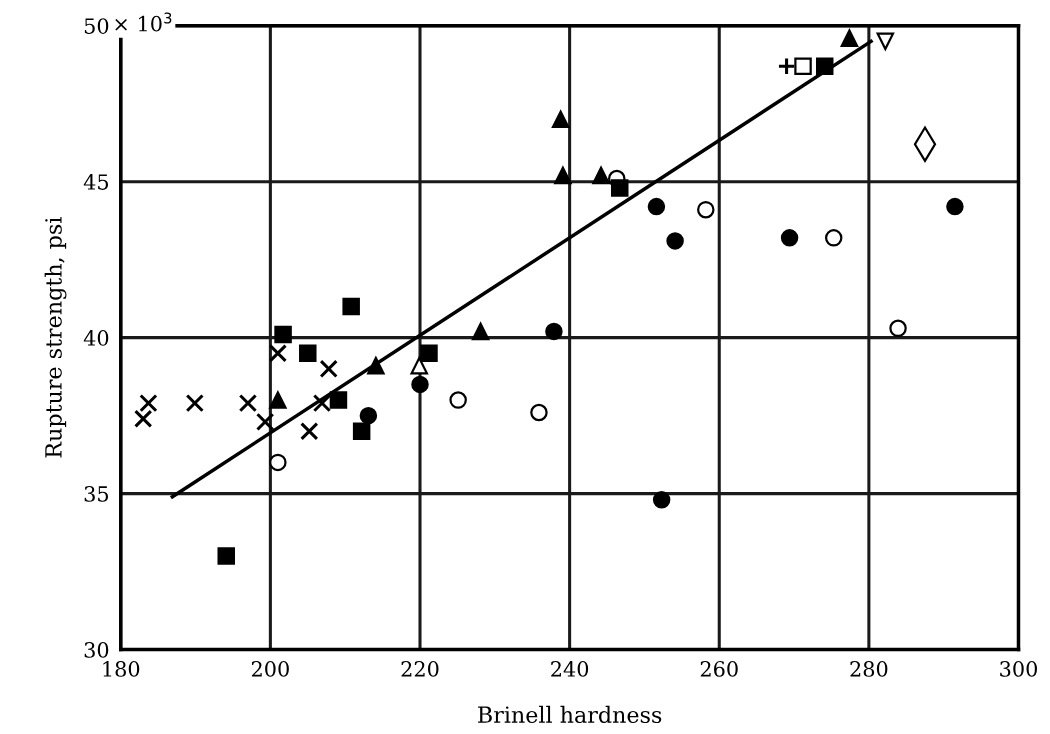 This screenshot has width=1050, height=734. What do you see at coordinates (270, 669) in the screenshot?
I see `x-tick-label: 200` at bounding box center [270, 669].